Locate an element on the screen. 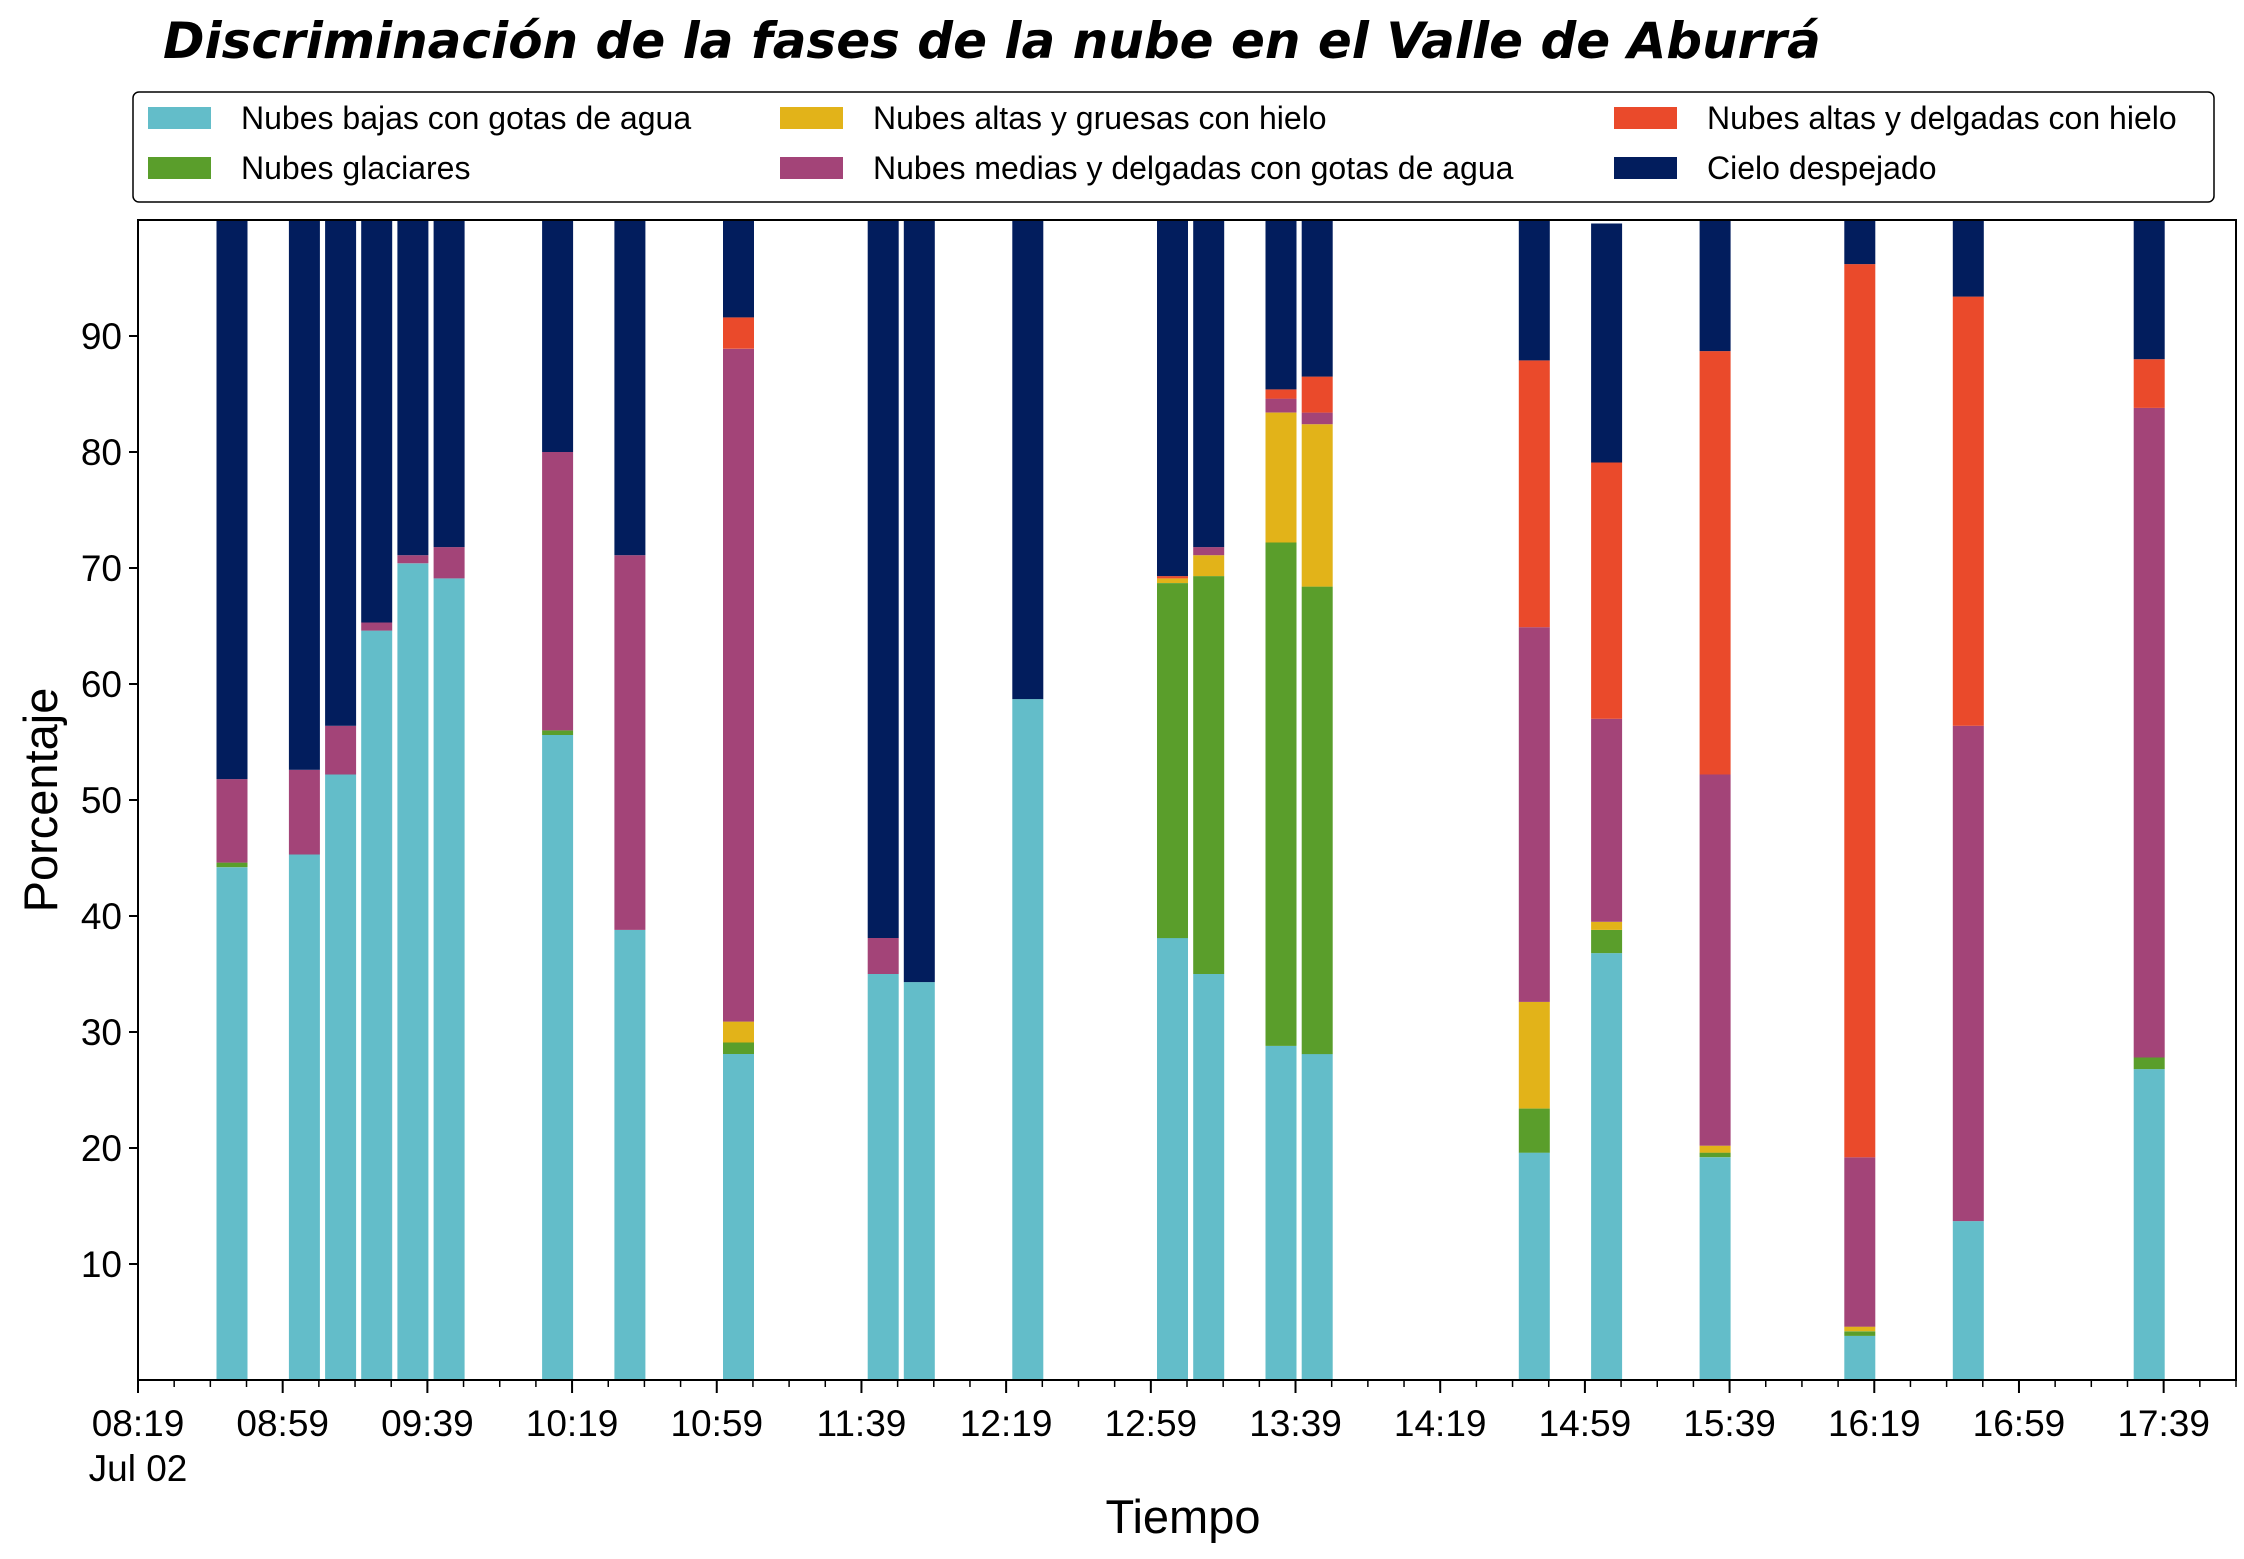  y-tick-label: 80 is located at coordinates (101, 452).